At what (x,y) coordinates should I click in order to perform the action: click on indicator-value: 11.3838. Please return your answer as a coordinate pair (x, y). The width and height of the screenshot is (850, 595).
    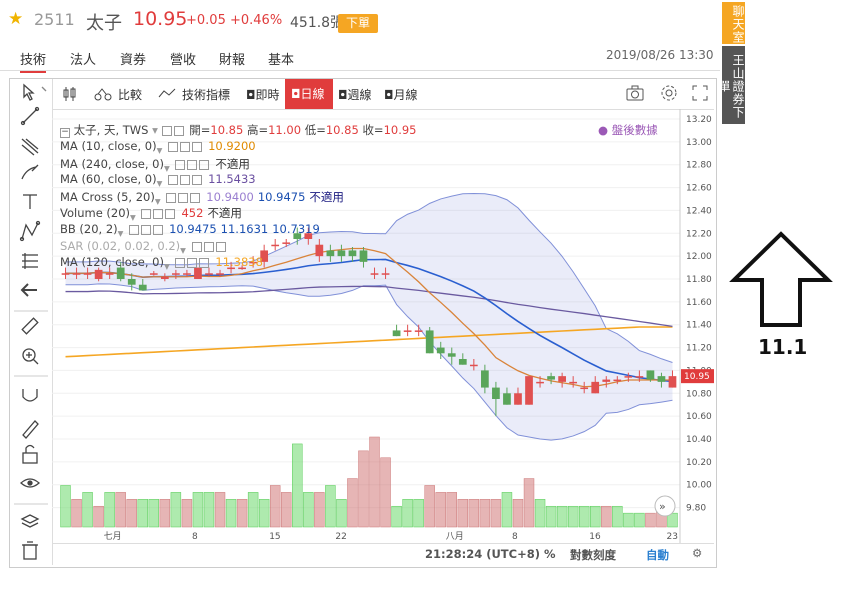
    Looking at the image, I should click on (239, 262).